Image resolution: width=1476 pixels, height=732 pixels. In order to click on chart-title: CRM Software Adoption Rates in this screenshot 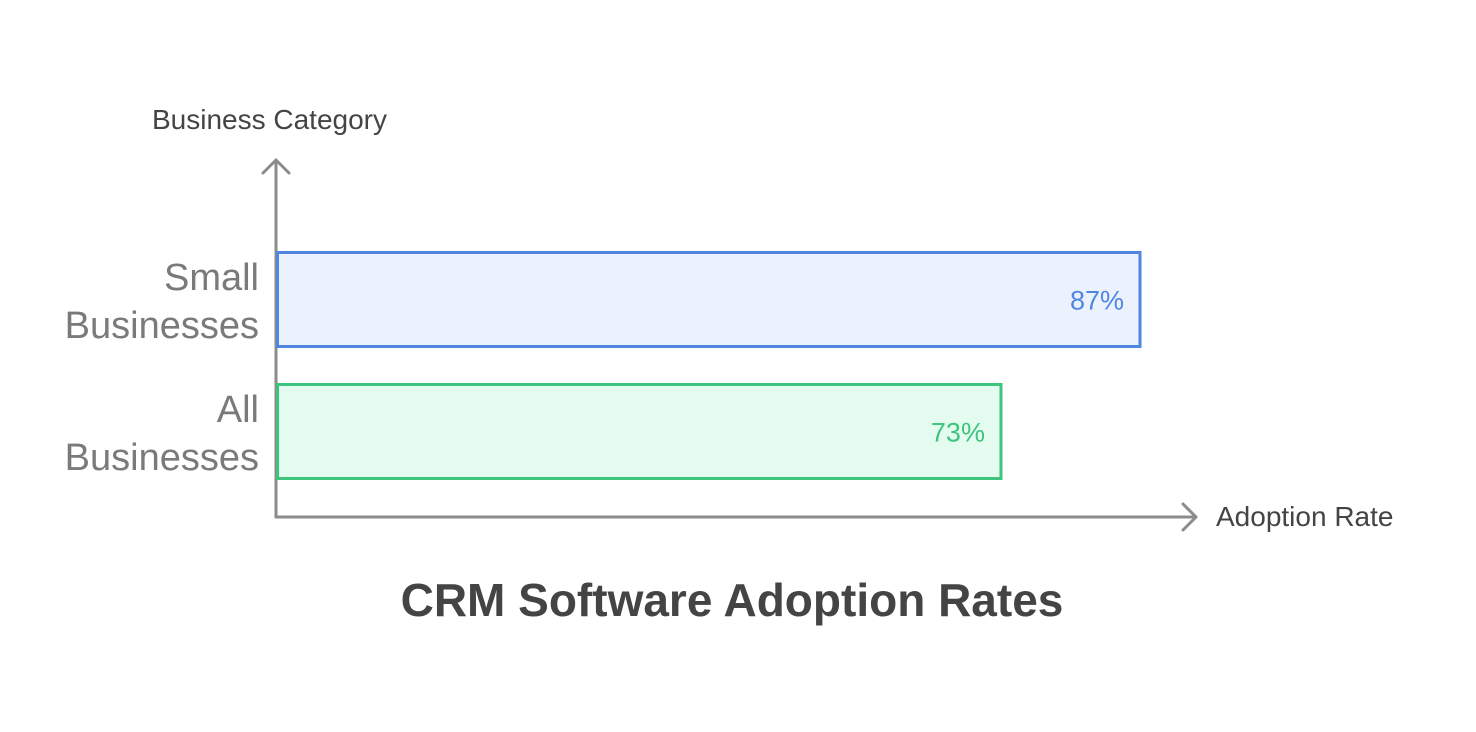, I will do `click(732, 600)`.